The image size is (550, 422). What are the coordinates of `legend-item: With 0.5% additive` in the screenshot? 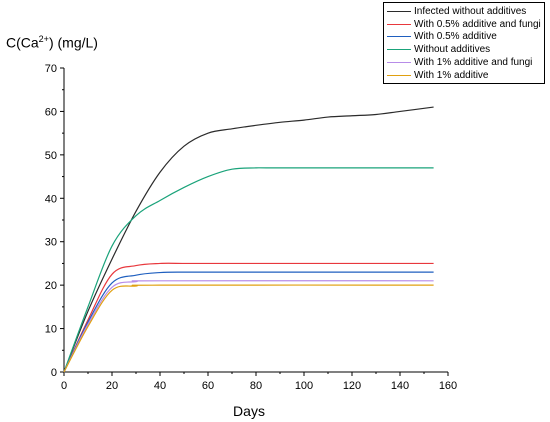 It's located at (464, 37).